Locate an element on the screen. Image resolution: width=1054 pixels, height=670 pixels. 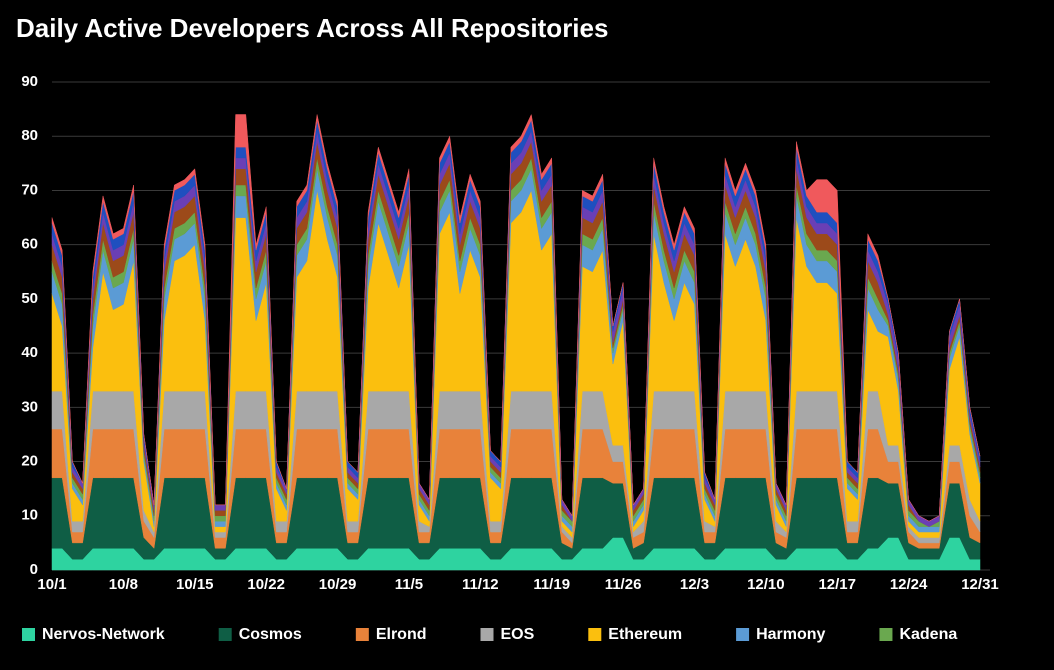
x-tick-label: 12/10 is located at coordinates (766, 584).